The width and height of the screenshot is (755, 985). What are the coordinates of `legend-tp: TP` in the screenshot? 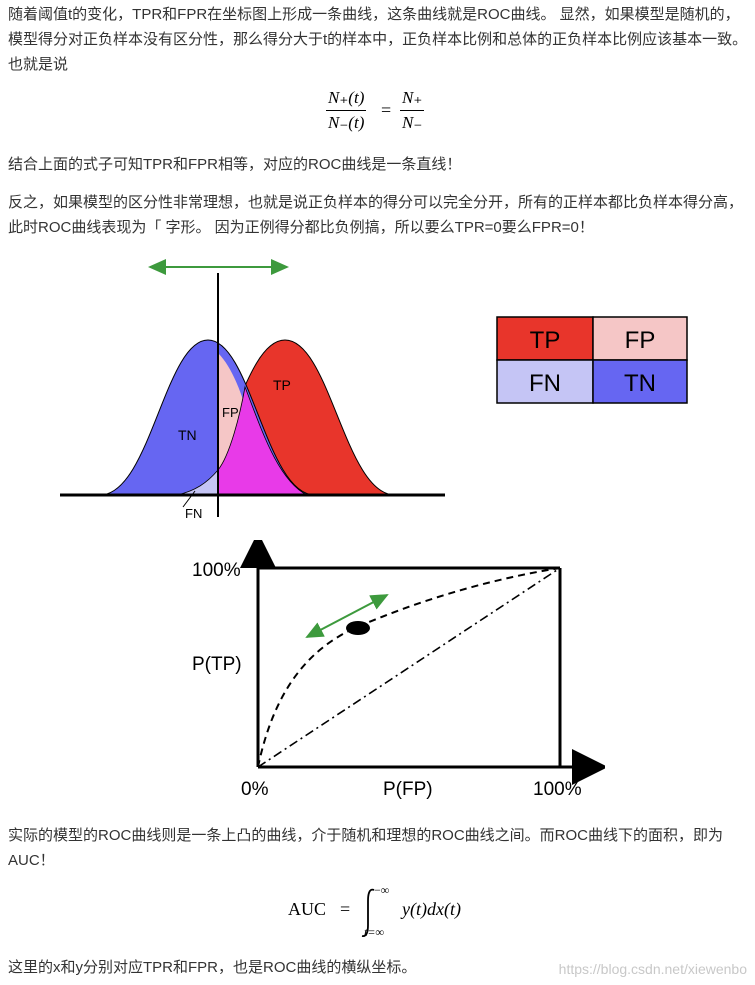 It's located at (545, 340).